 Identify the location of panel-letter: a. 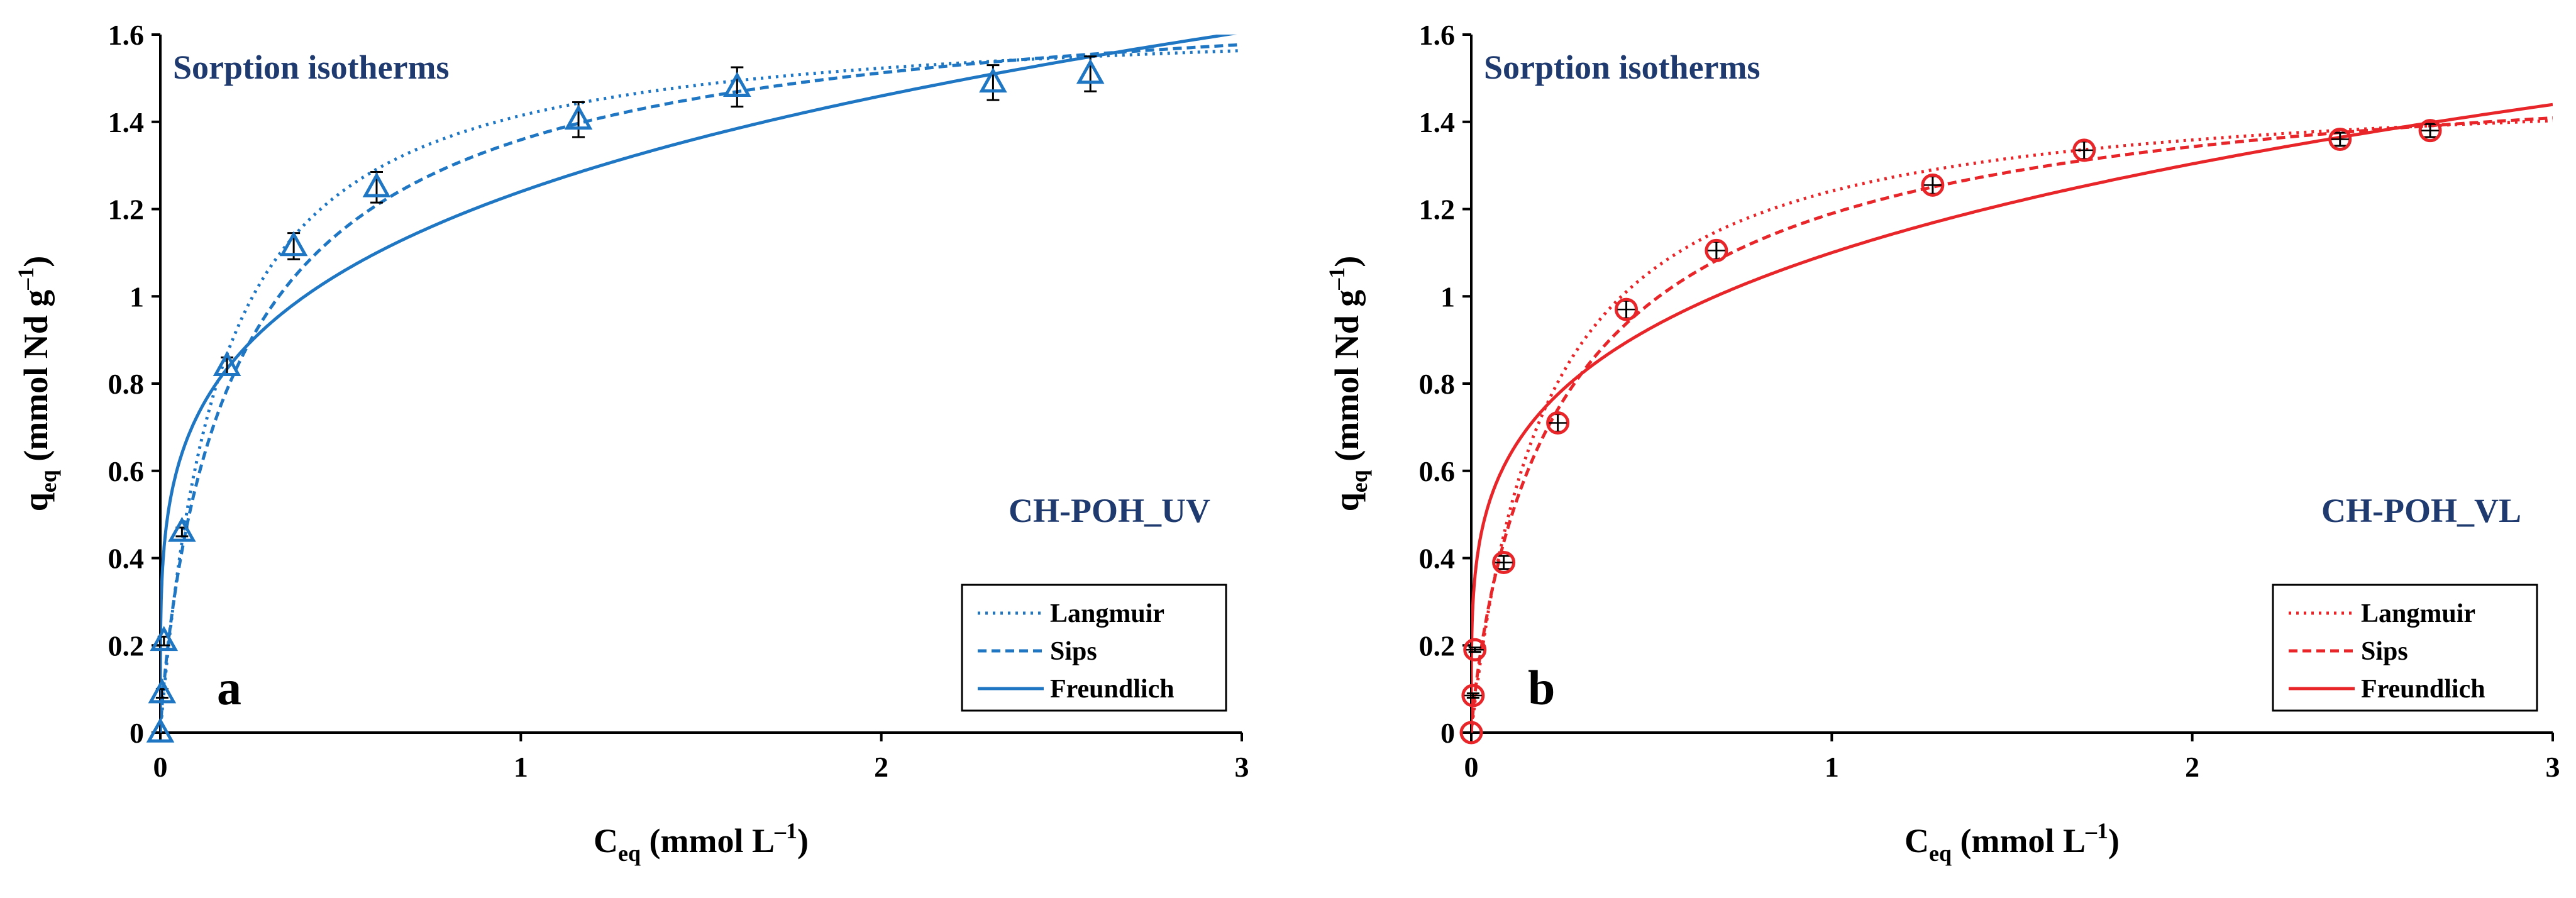
(229, 687).